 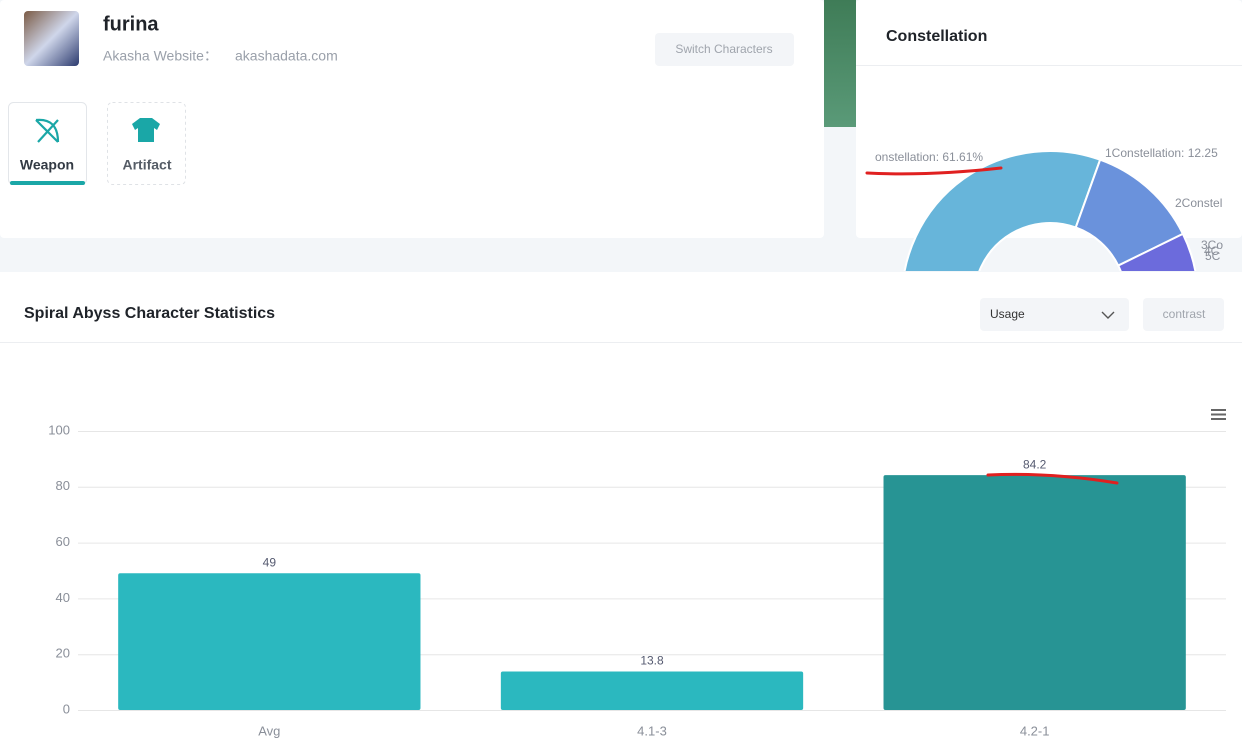 I want to click on value-label: 49, so click(x=270, y=562).